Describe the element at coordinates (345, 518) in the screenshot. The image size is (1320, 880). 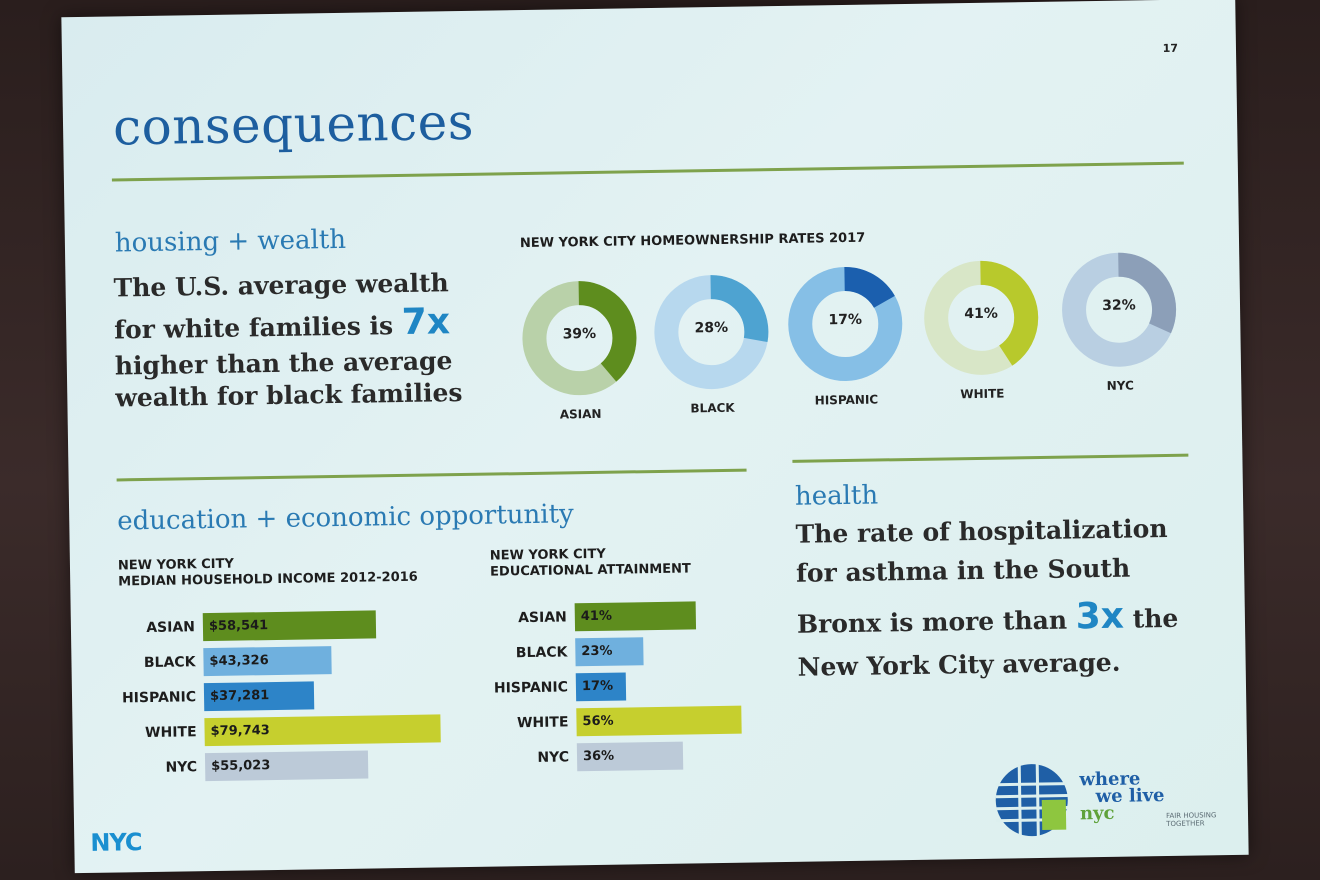
I see `education-heading: education + economic opportunity` at that location.